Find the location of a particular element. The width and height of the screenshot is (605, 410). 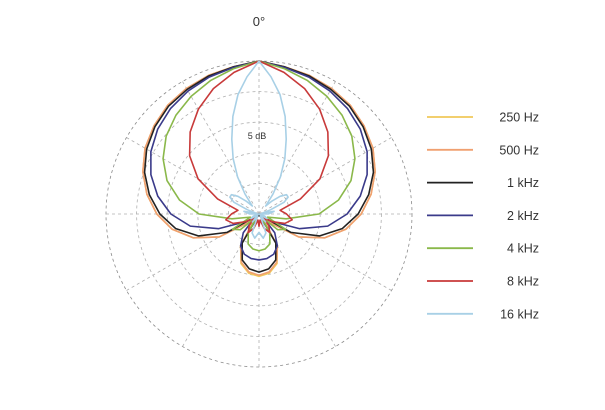

legend-item-8-khz: 8 kHz is located at coordinates (483, 282).